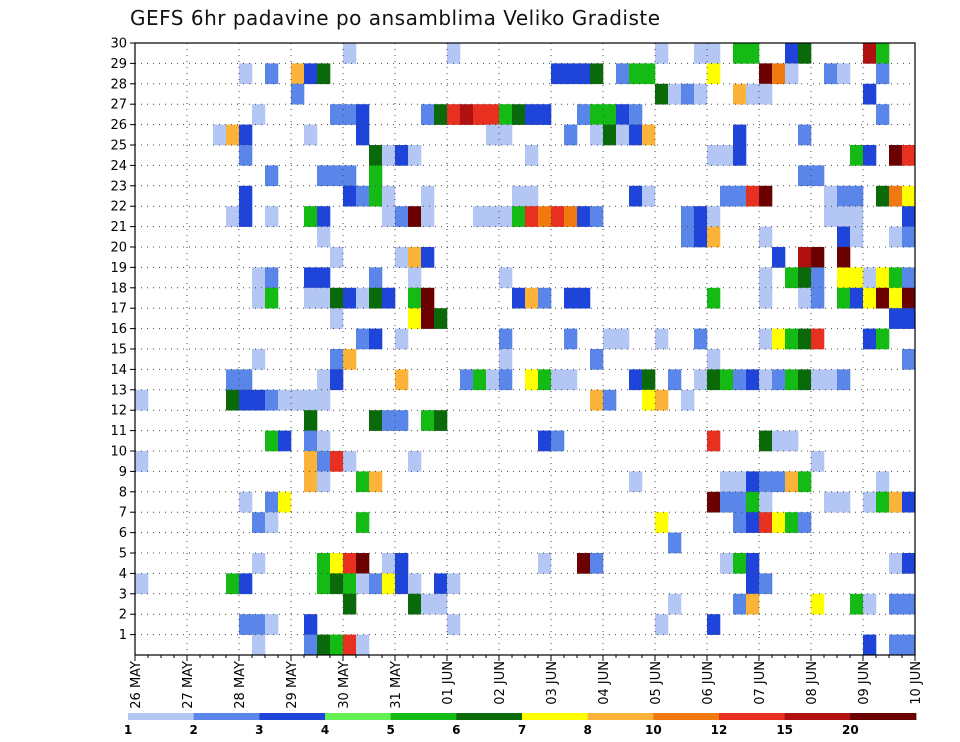 The image size is (960, 742). Describe the element at coordinates (522, 730) in the screenshot. I see `legend-label: 7` at that location.